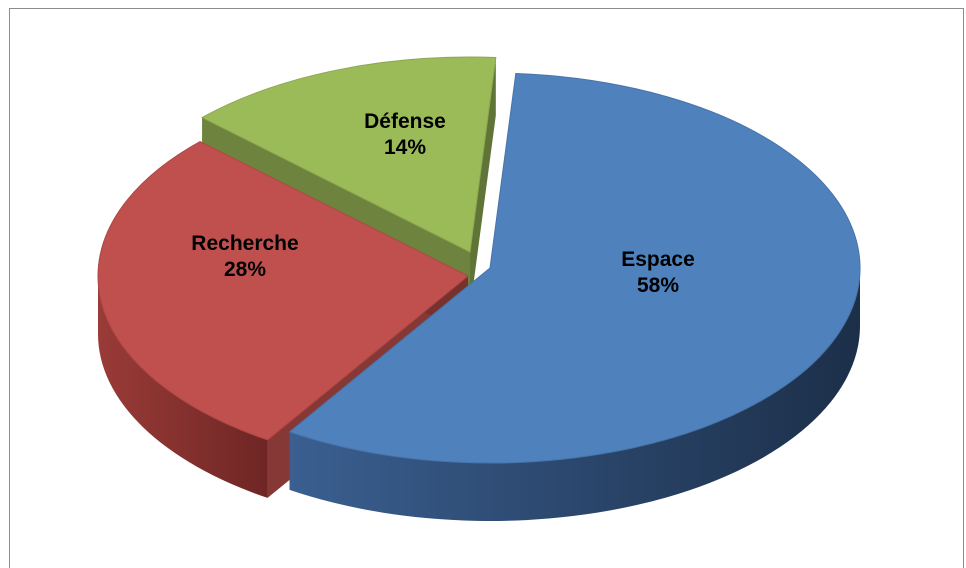 The width and height of the screenshot is (966, 568). Describe the element at coordinates (405, 121) in the screenshot. I see `slice-label-défense: Défense` at that location.